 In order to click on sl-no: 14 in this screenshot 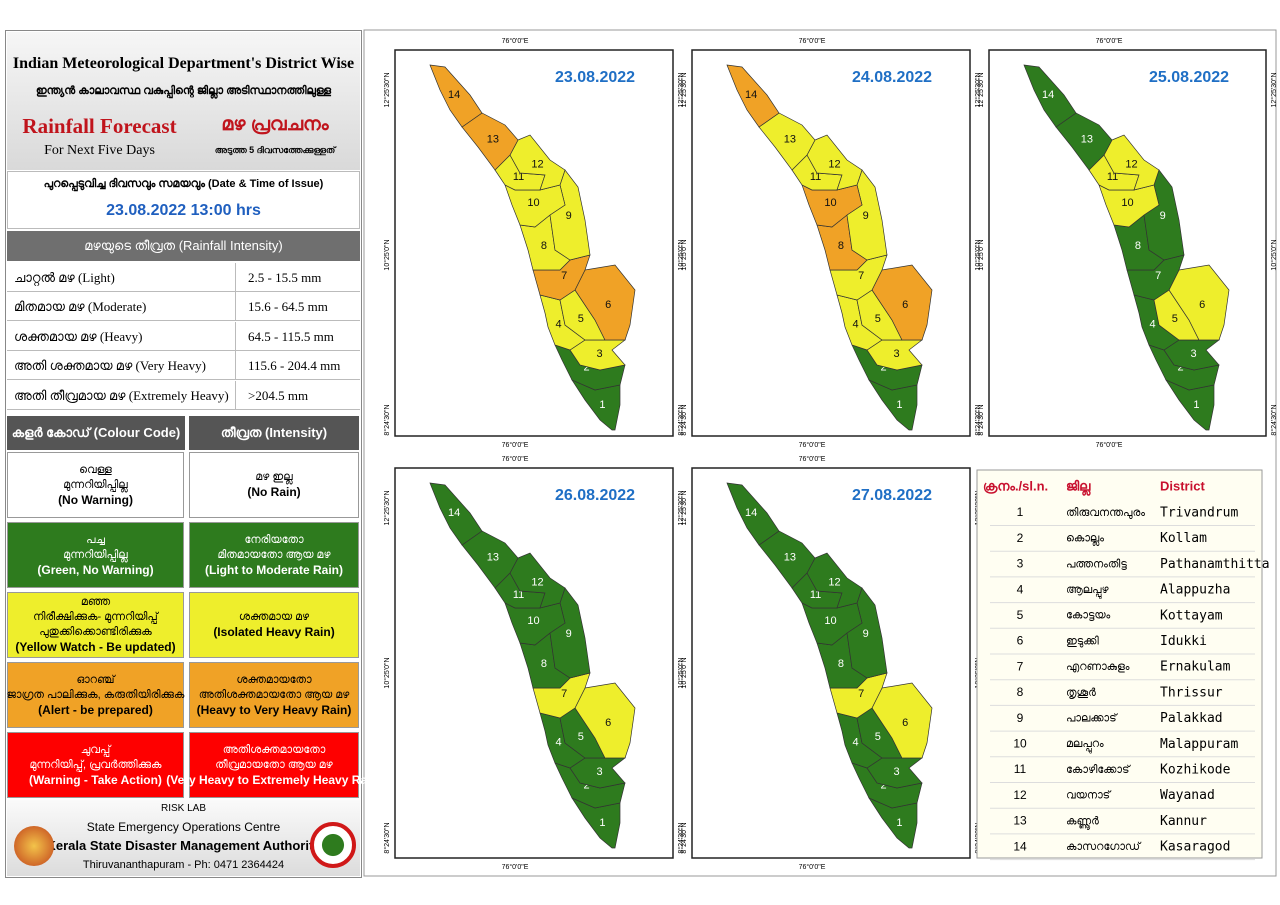, I will do `click(1020, 846)`.